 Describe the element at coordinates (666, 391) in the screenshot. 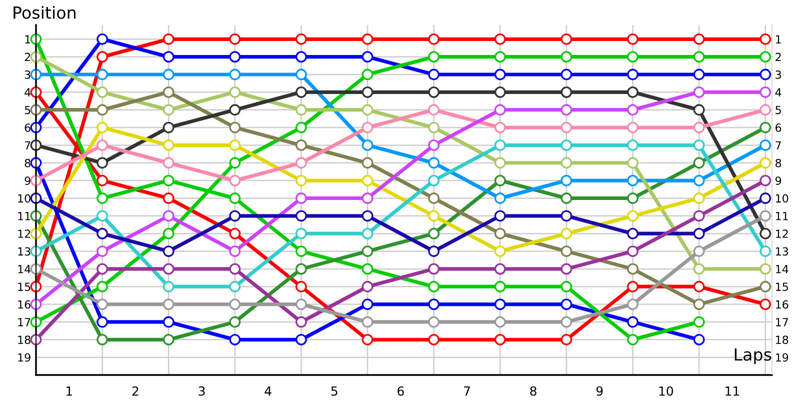

I see `x-tick-label: 10` at that location.